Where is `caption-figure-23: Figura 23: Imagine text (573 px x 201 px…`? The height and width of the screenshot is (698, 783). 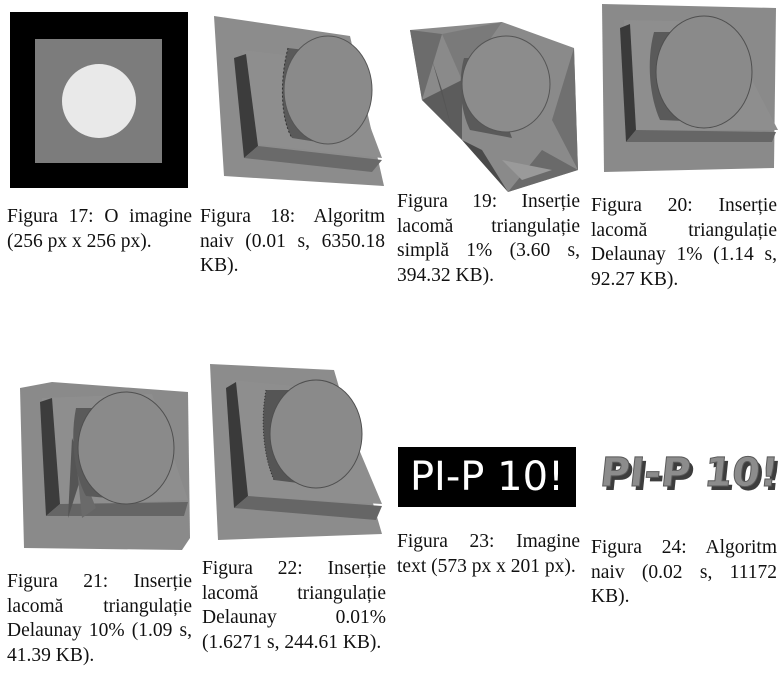 caption-figure-23: Figura 23: Imagine text (573 px x 201 px… is located at coordinates (488, 554).